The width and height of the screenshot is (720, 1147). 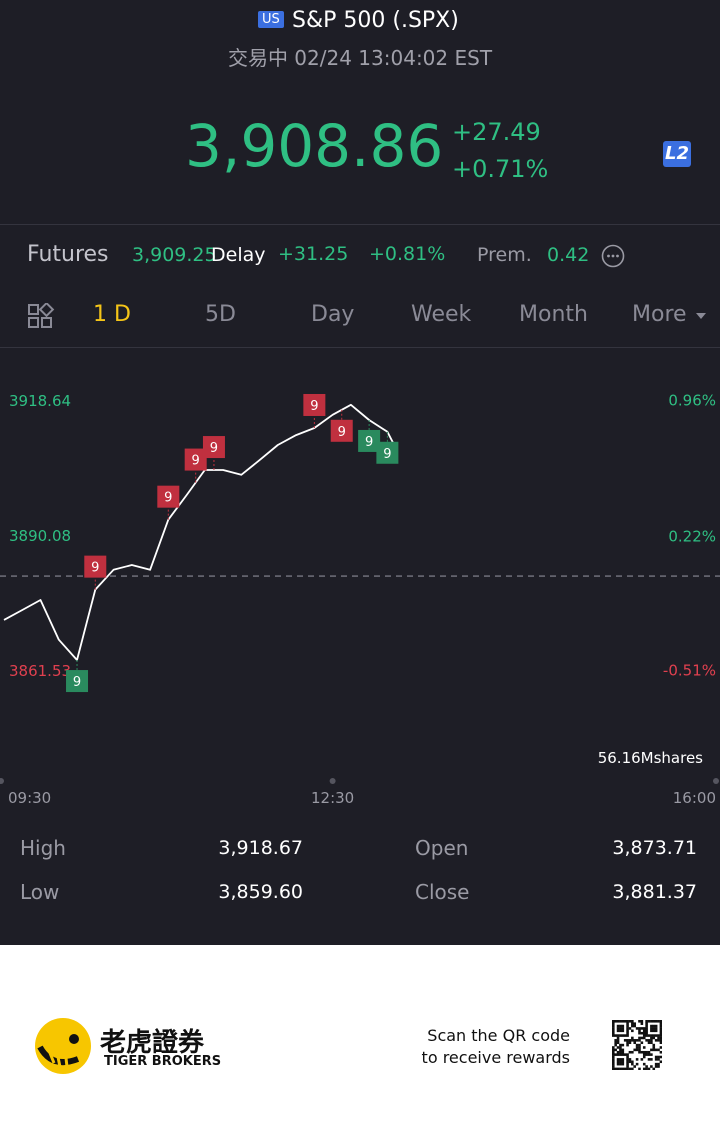 What do you see at coordinates (498, 1035) in the screenshot?
I see `cta: Scan the QR code` at bounding box center [498, 1035].